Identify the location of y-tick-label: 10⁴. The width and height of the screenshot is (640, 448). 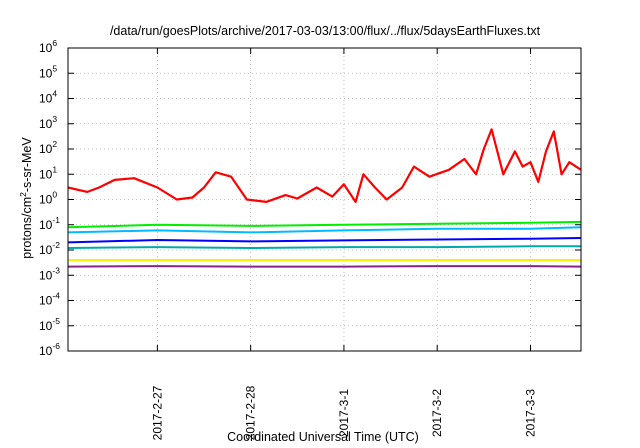
(48, 97).